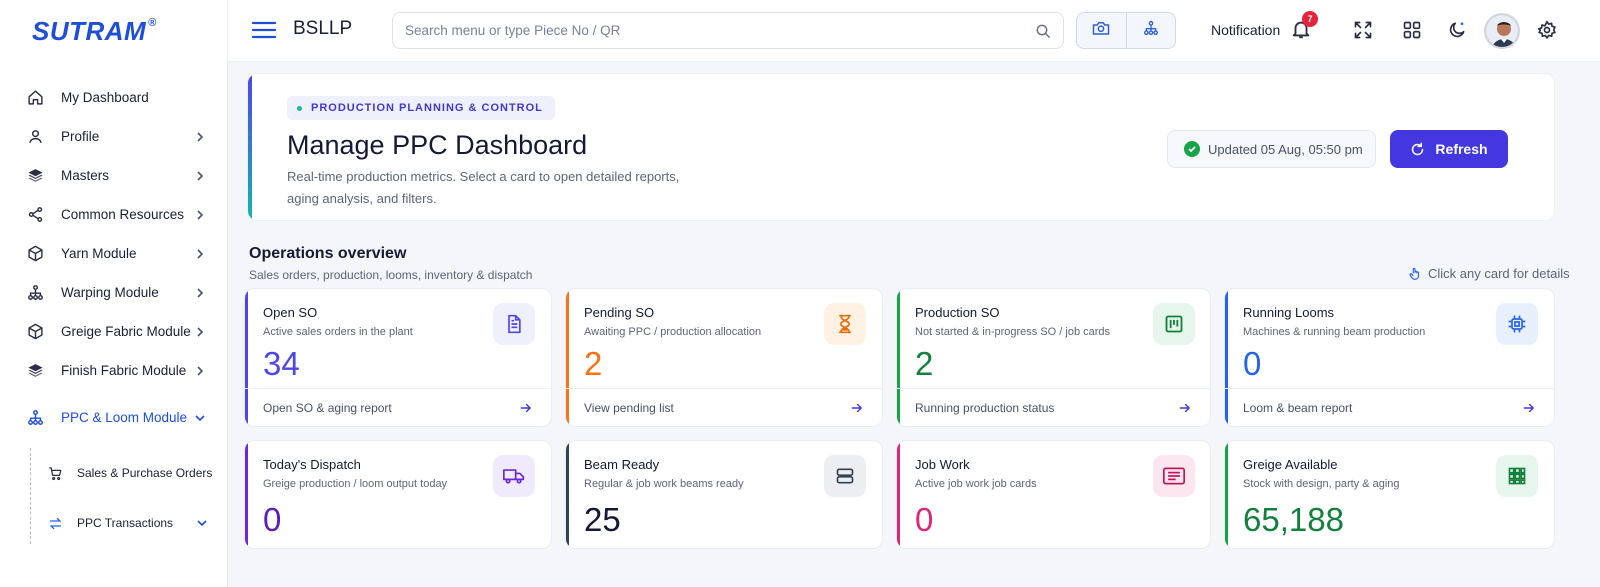 The width and height of the screenshot is (1600, 587). I want to click on card-footer-label: Open SO & aging report, so click(327, 407).